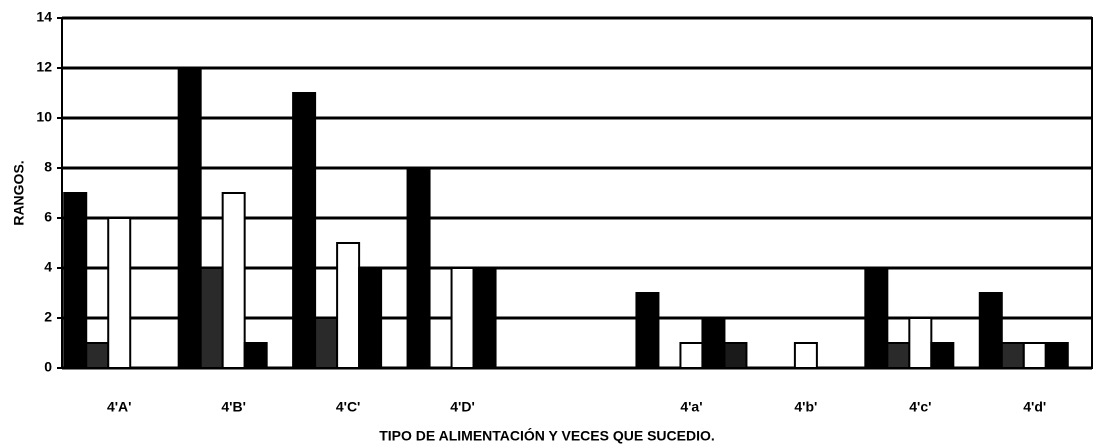  What do you see at coordinates (119, 407) in the screenshot?
I see `x-tick-label: 4'A'` at bounding box center [119, 407].